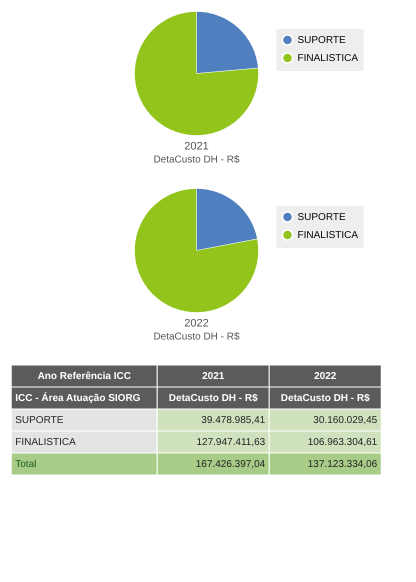 This screenshot has width=416, height=582. What do you see at coordinates (231, 464) in the screenshot?
I see `text: 167.426.397,04` at bounding box center [231, 464].